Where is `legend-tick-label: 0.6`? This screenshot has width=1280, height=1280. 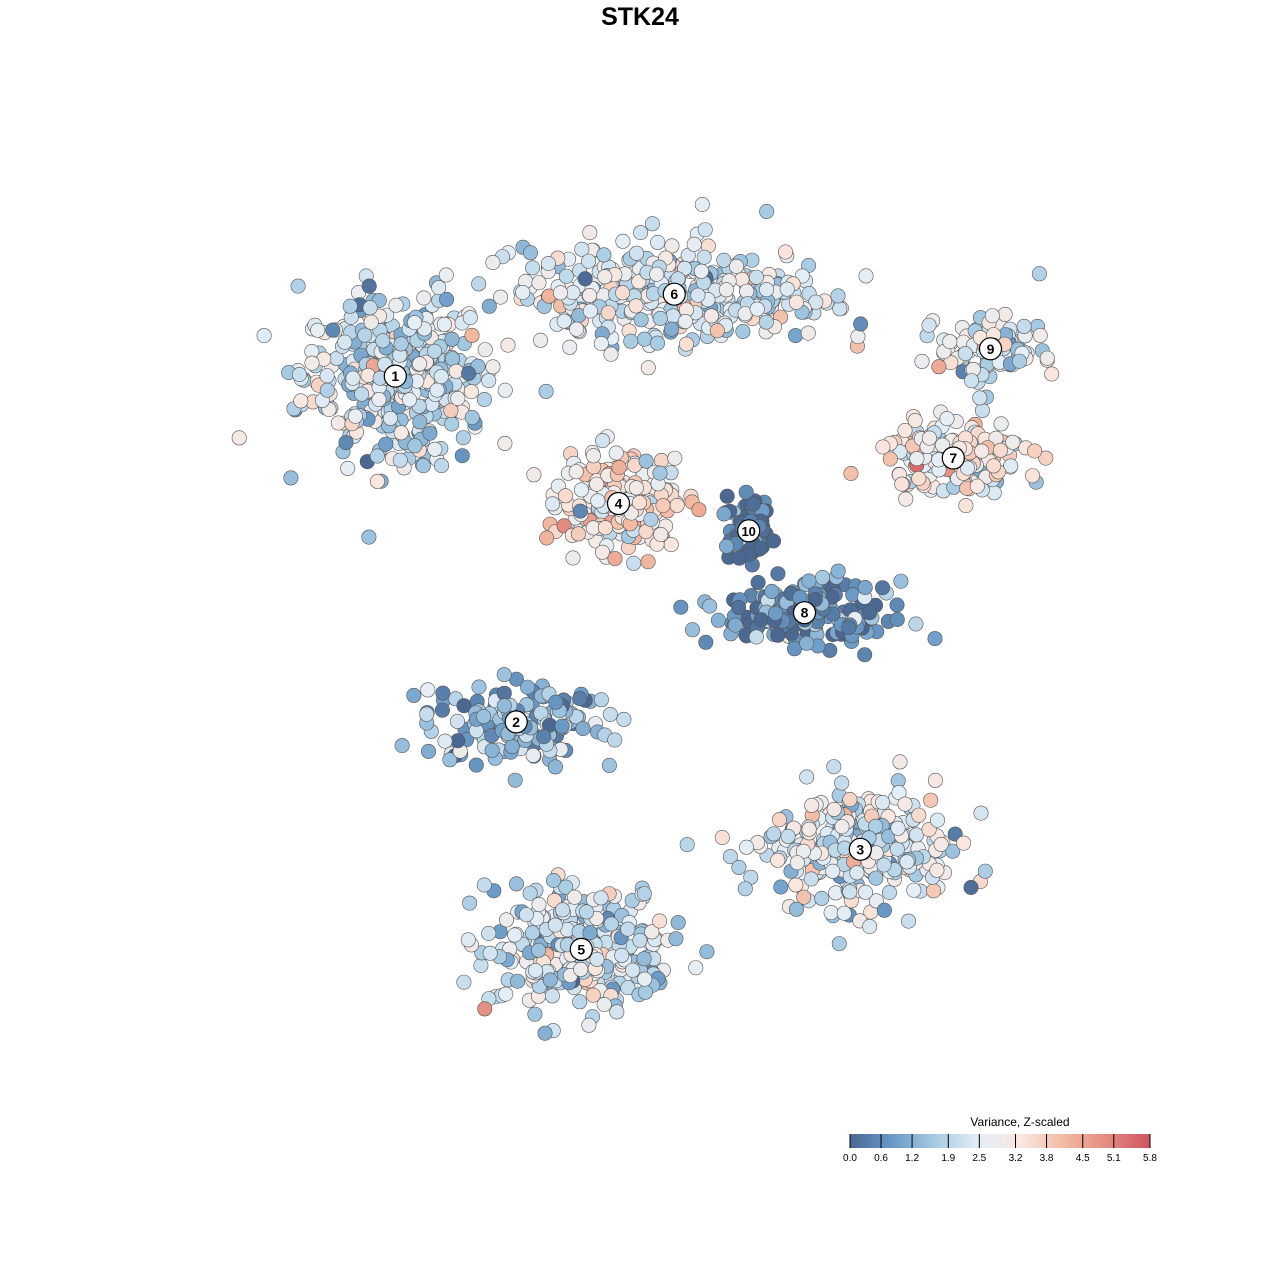 legend-tick-label: 0.6 is located at coordinates (881, 1158).